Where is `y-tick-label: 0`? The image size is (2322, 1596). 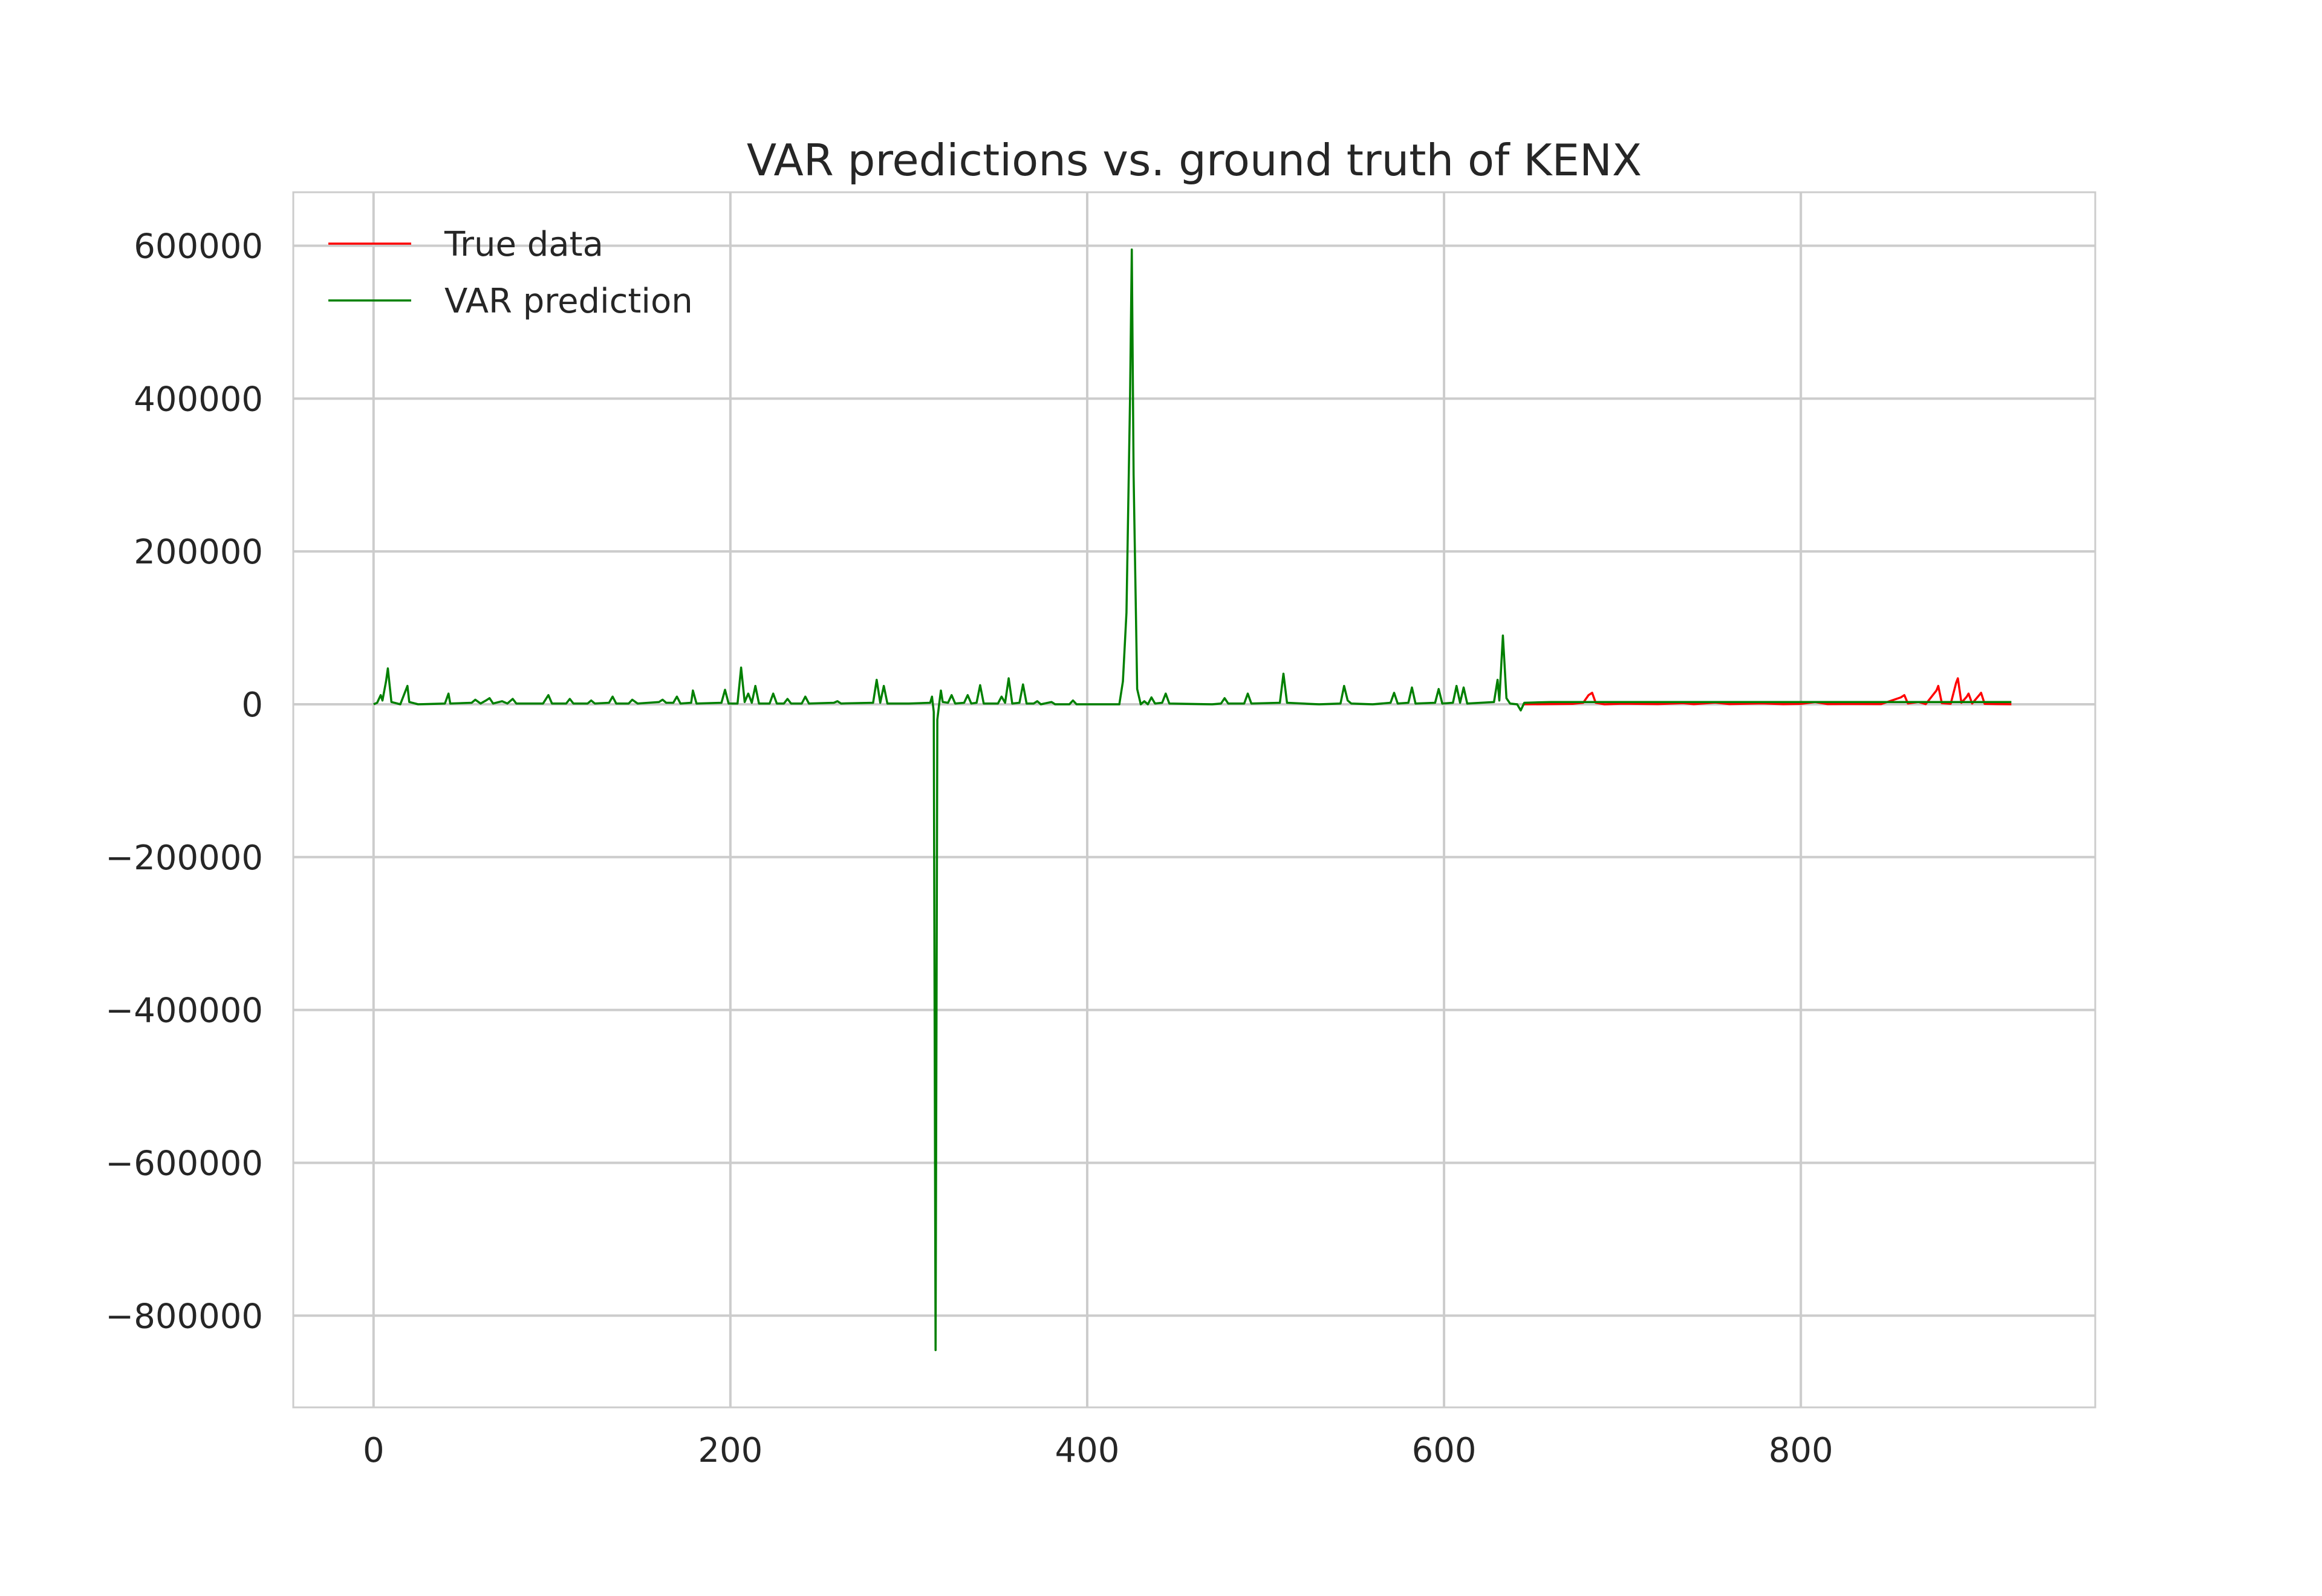
y-tick-label: 0 is located at coordinates (252, 705).